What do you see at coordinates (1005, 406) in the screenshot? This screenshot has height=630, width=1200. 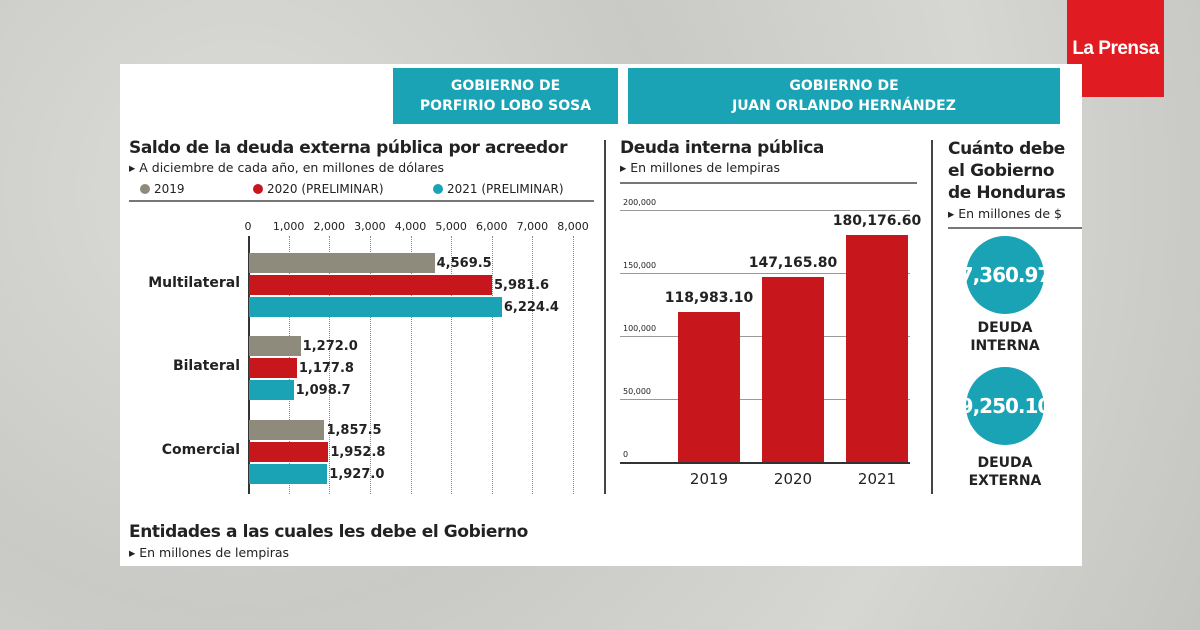 I see `external-debt-circle: 9,250.10` at bounding box center [1005, 406].